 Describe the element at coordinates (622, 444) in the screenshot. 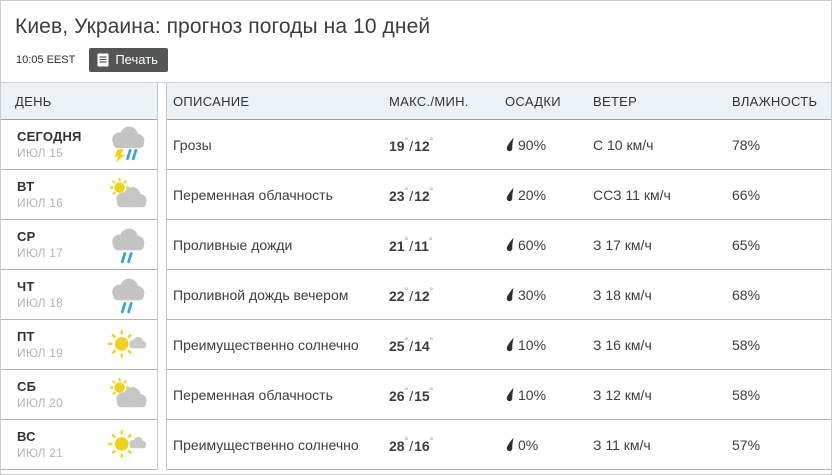

I see `wind-value: З 11 км/ч` at that location.